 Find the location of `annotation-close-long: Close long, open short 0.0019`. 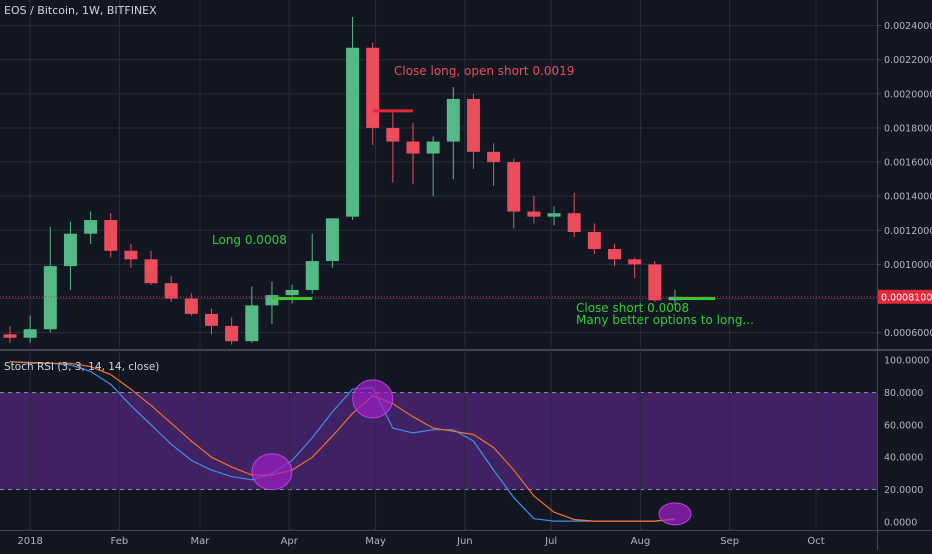

annotation-close-long: Close long, open short 0.0019 is located at coordinates (484, 71).